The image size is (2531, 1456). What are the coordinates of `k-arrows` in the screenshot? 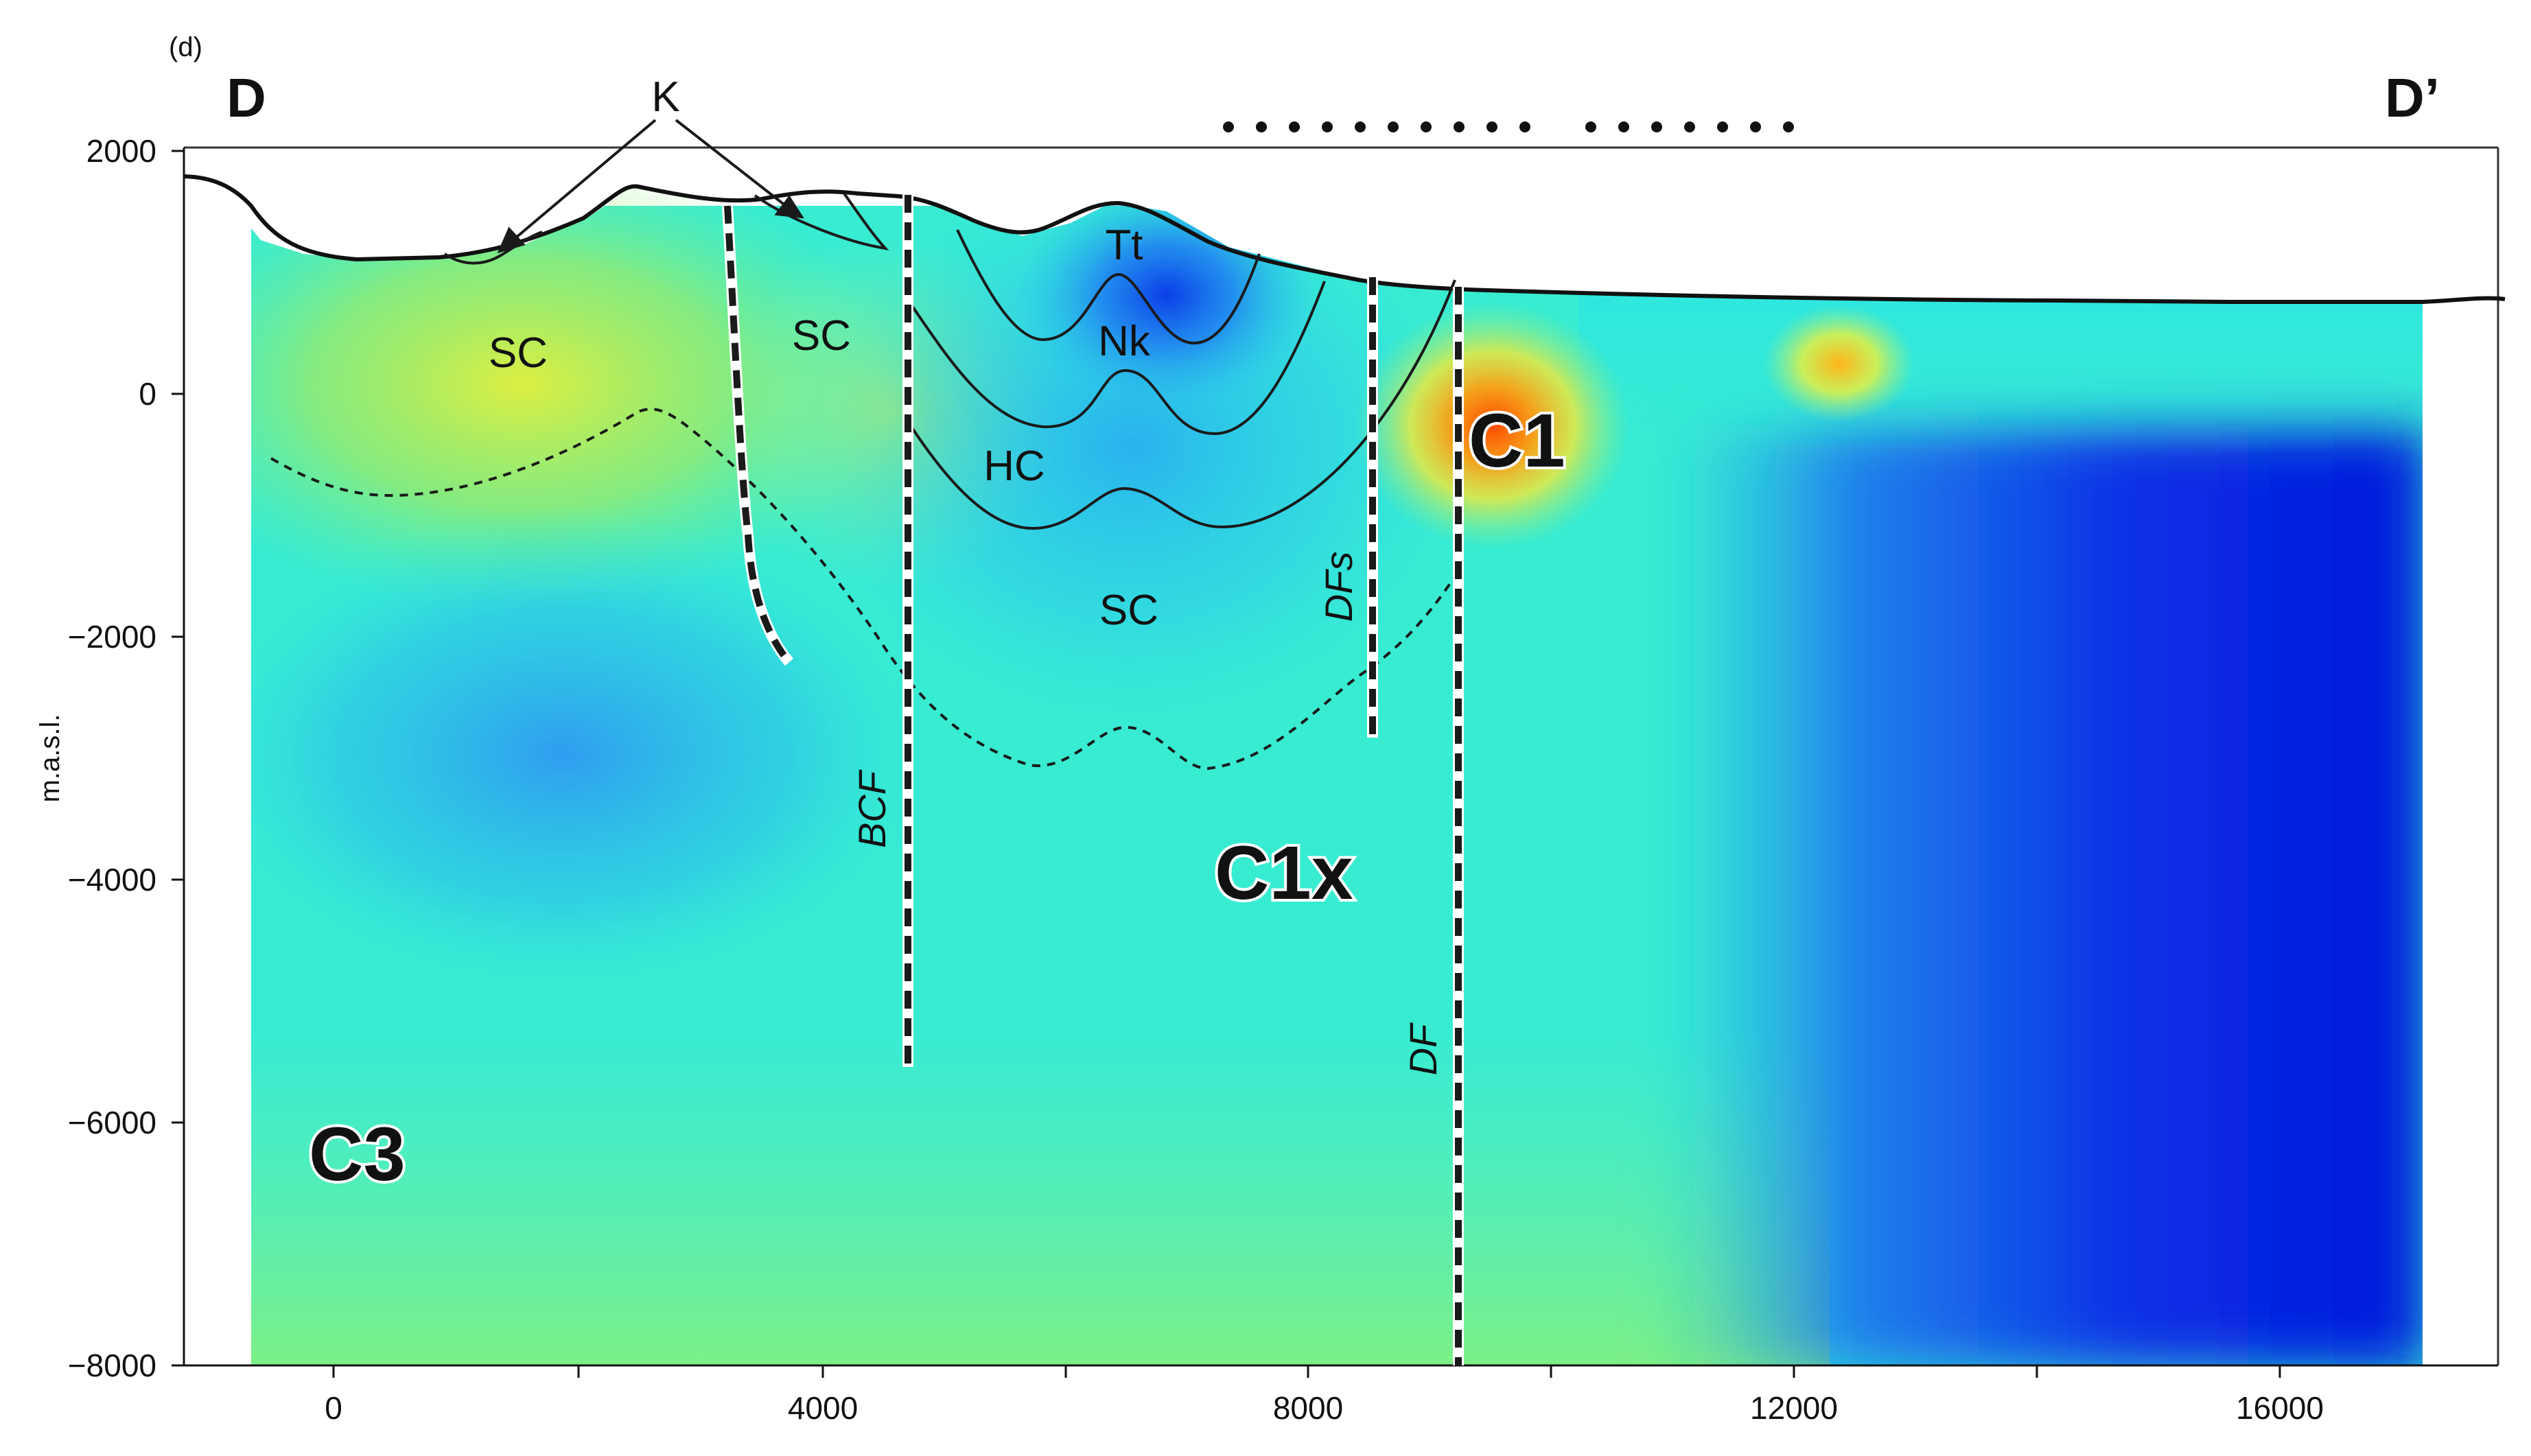 It's located at (650, 186).